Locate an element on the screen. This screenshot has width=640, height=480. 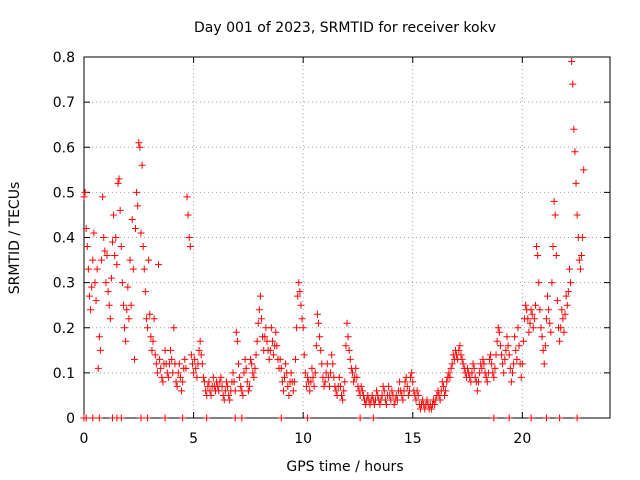
y-axis-label: SRMTID / TECUs is located at coordinates (15, 238).